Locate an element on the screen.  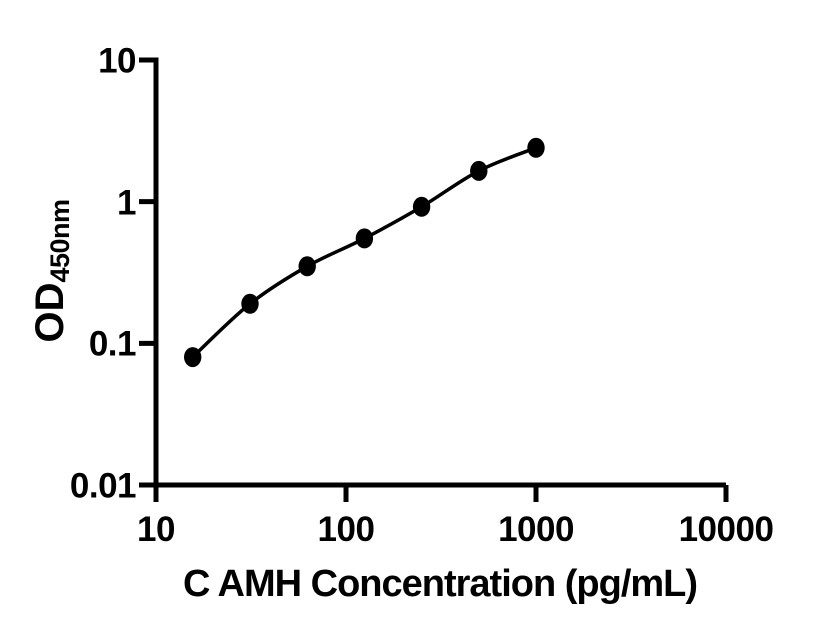
x-tick-label-2: 1000 is located at coordinates (536, 529).